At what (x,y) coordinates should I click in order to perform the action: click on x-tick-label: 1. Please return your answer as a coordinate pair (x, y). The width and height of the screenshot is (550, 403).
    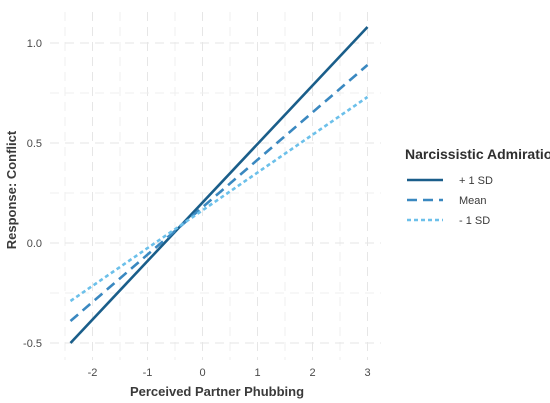
    Looking at the image, I should click on (257, 373).